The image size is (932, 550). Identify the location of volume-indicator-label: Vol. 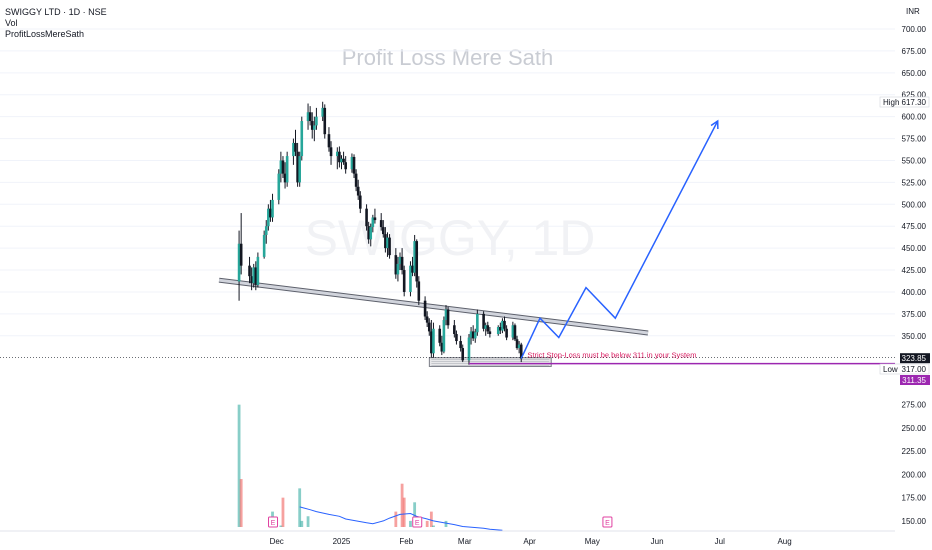
(11, 23).